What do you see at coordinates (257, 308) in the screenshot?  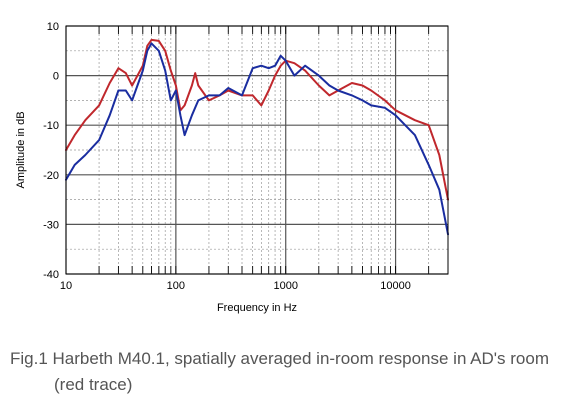 I see `x-axis-title: Frequency in Hz` at bounding box center [257, 308].